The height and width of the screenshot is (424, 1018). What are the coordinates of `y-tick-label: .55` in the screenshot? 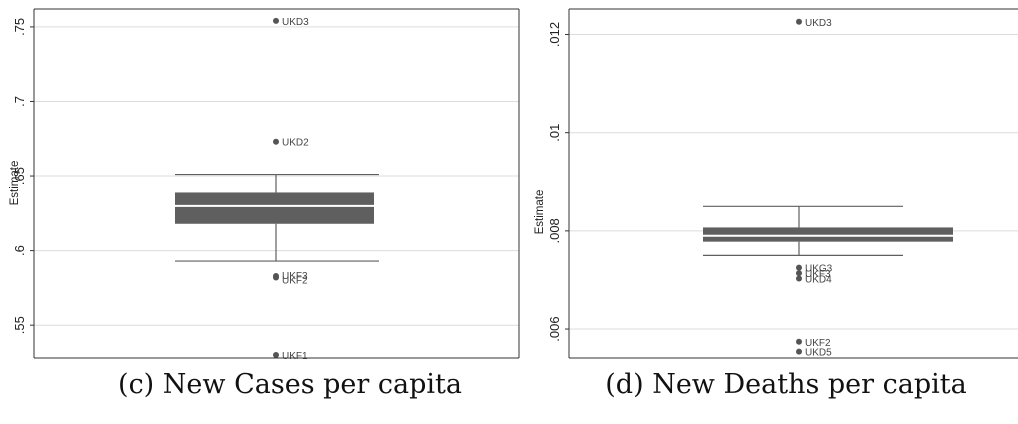 It's located at (19, 325).